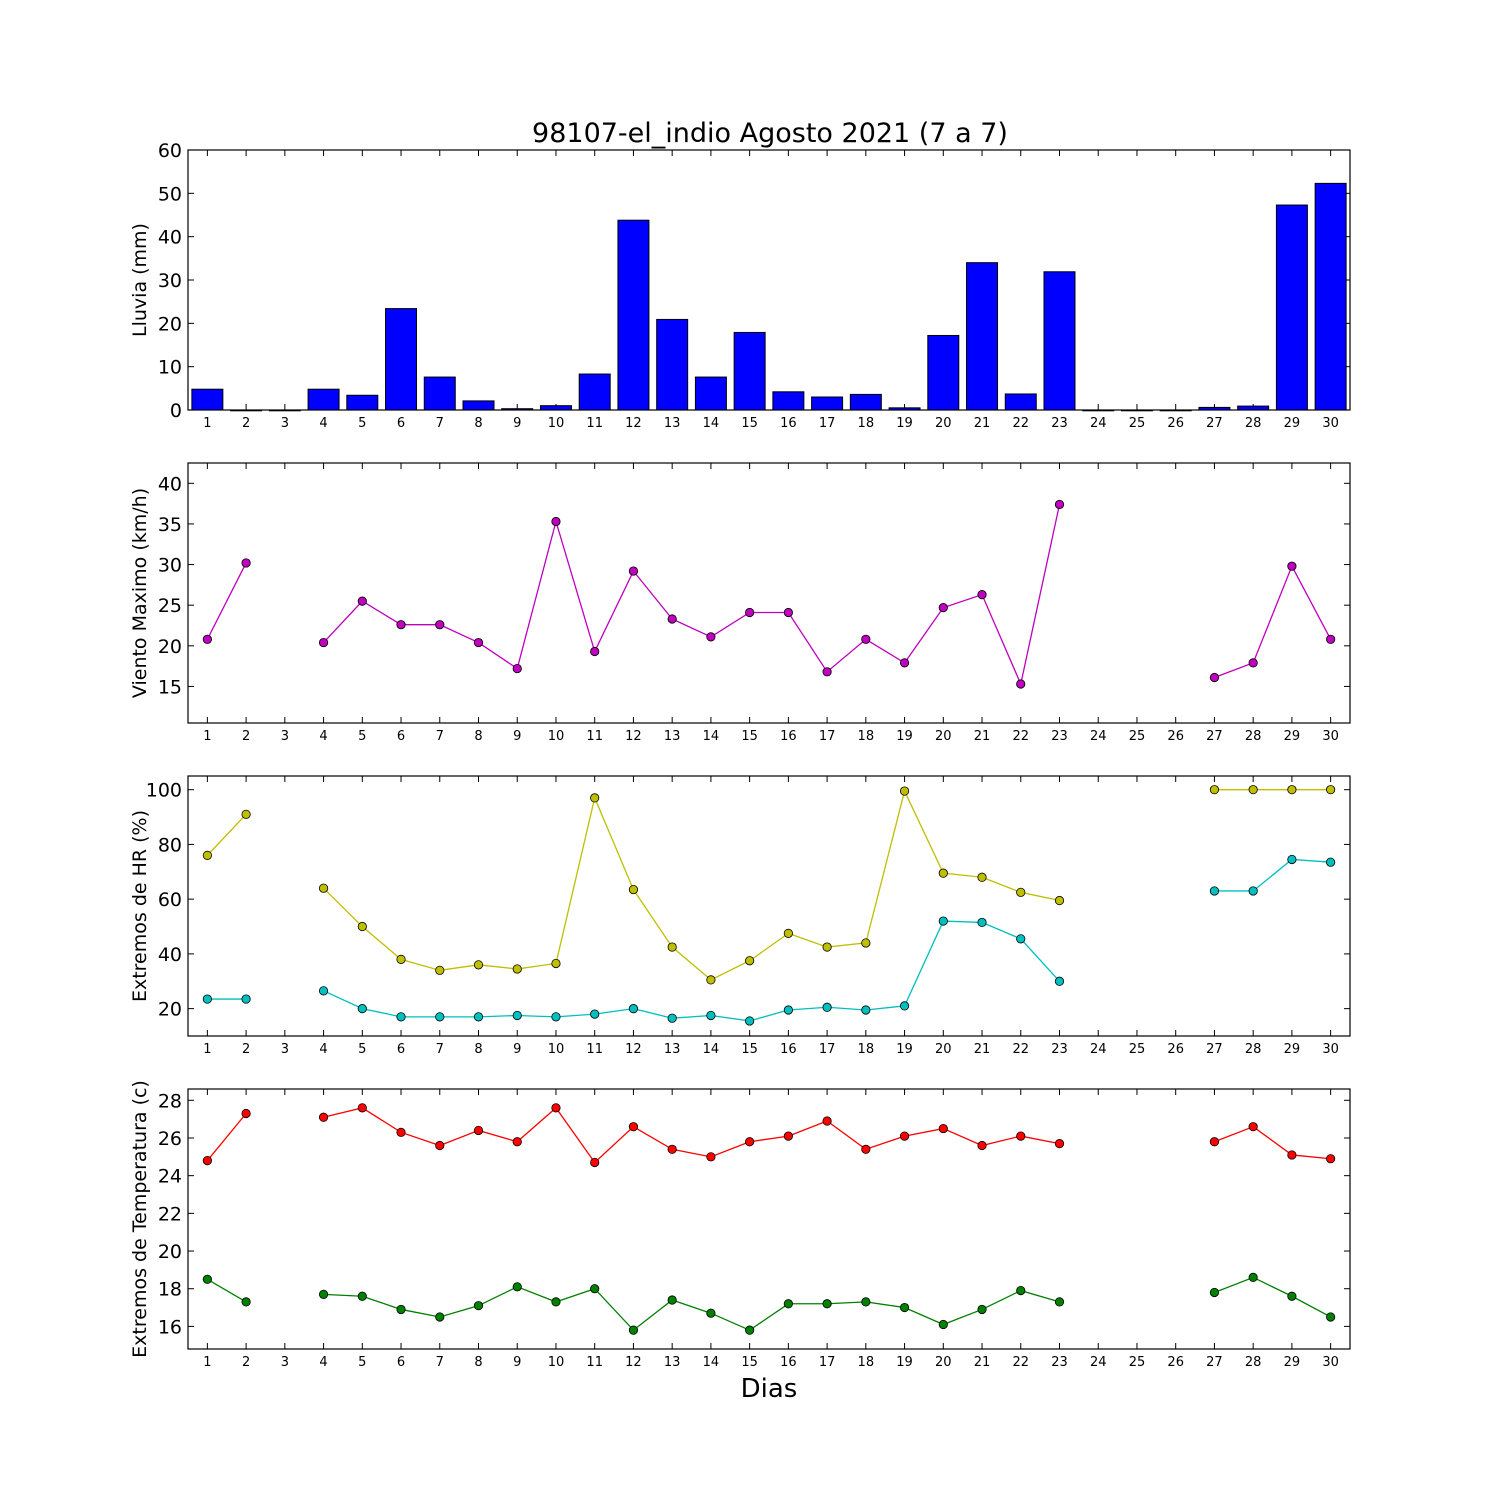 This screenshot has width=1500, height=1500. What do you see at coordinates (170, 194) in the screenshot?
I see `rain-ytick-label: 50` at bounding box center [170, 194].